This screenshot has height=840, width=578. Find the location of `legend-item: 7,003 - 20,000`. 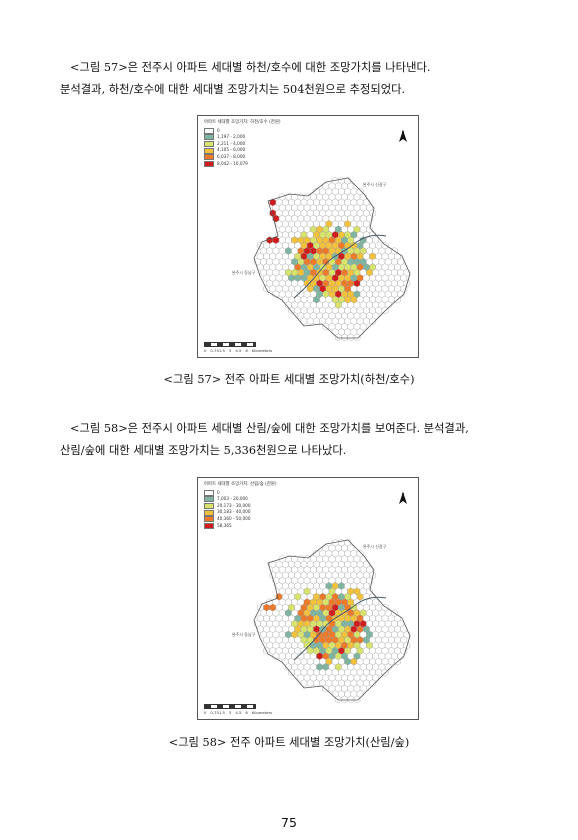

legend-item: 7,003 - 20,000 is located at coordinates (240, 499).